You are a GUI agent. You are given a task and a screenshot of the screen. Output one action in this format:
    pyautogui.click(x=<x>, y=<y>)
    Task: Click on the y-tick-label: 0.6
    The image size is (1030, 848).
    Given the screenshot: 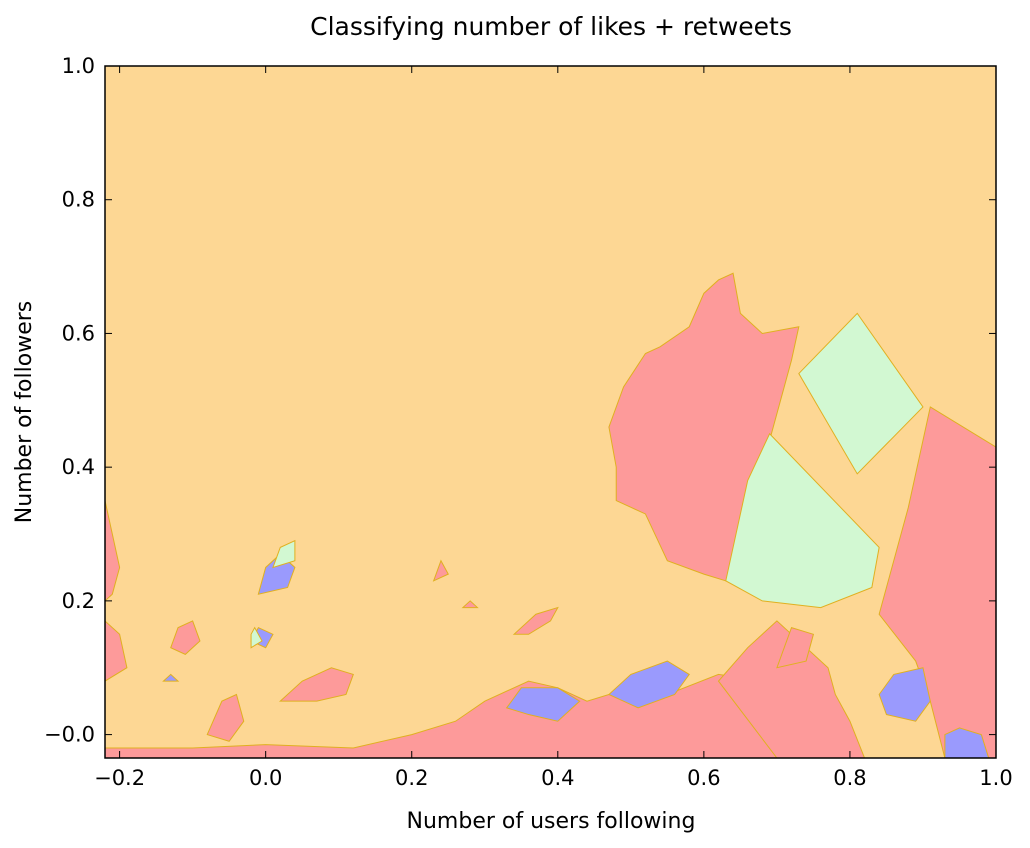 What is the action you would take?
    pyautogui.click(x=78, y=333)
    